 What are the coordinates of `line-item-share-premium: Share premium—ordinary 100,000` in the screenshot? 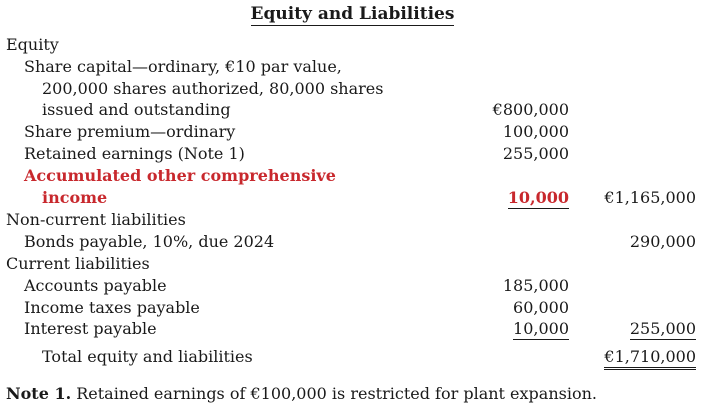 It's located at (352, 132).